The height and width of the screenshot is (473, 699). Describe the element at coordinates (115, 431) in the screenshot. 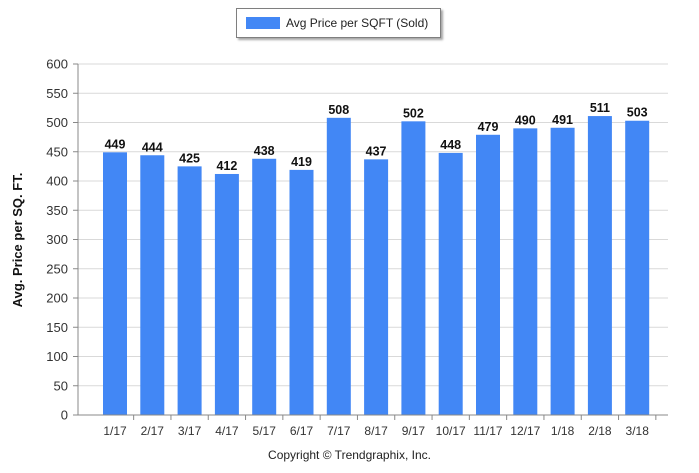

I see `x-category-label: 1/17` at that location.